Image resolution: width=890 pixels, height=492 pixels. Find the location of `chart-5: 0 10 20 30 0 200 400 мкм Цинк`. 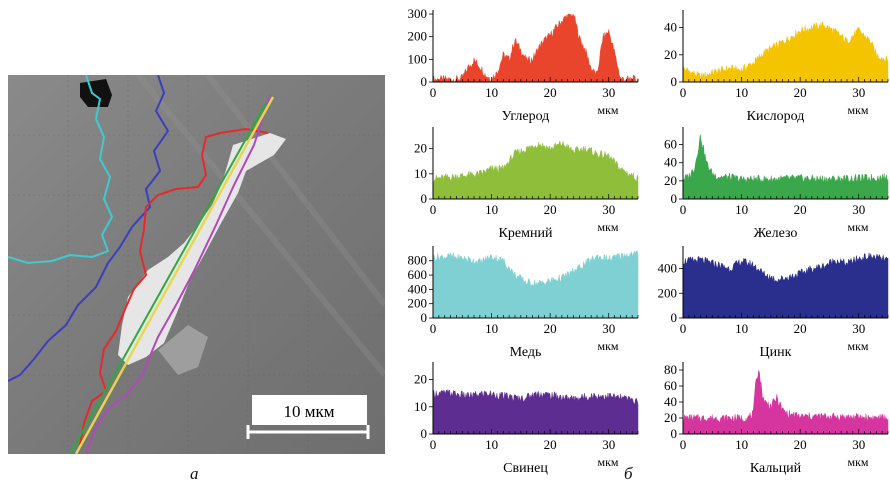

chart-5: 0 10 20 30 0 200 400 мкм Цинк is located at coordinates (773, 303).